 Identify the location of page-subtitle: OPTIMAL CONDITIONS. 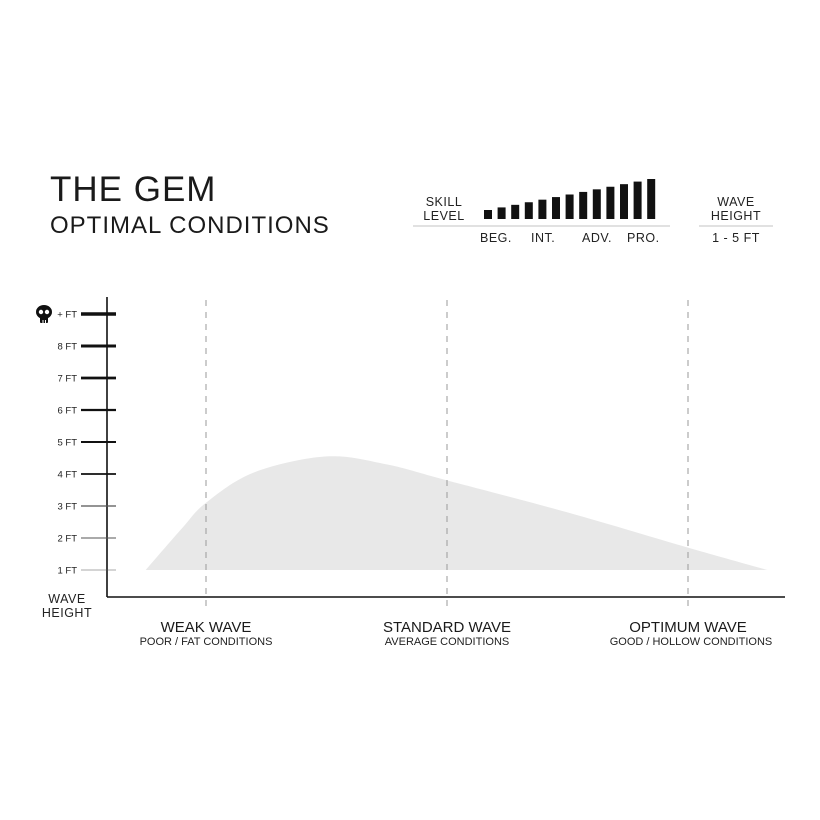
(190, 225).